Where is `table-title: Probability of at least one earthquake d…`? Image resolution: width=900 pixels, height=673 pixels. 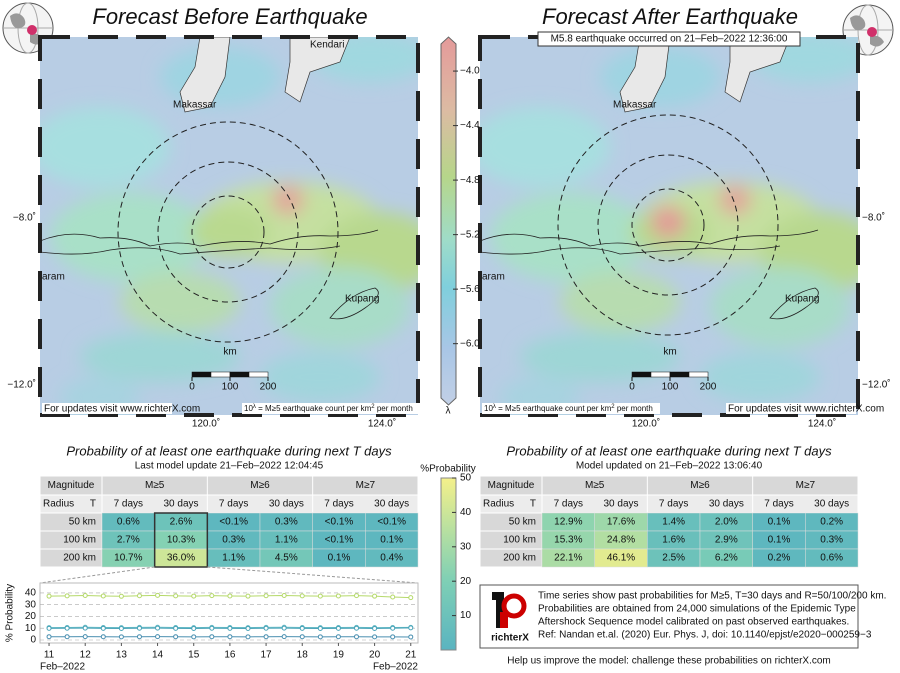
table-title: Probability of at least one earthquake d… is located at coordinates (229, 450).